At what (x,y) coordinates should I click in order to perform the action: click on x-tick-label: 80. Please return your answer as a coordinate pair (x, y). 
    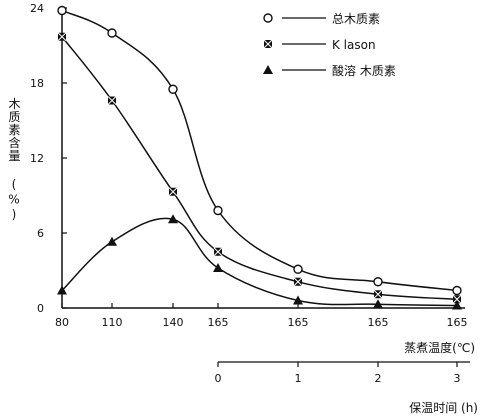
    Looking at the image, I should click on (62, 322).